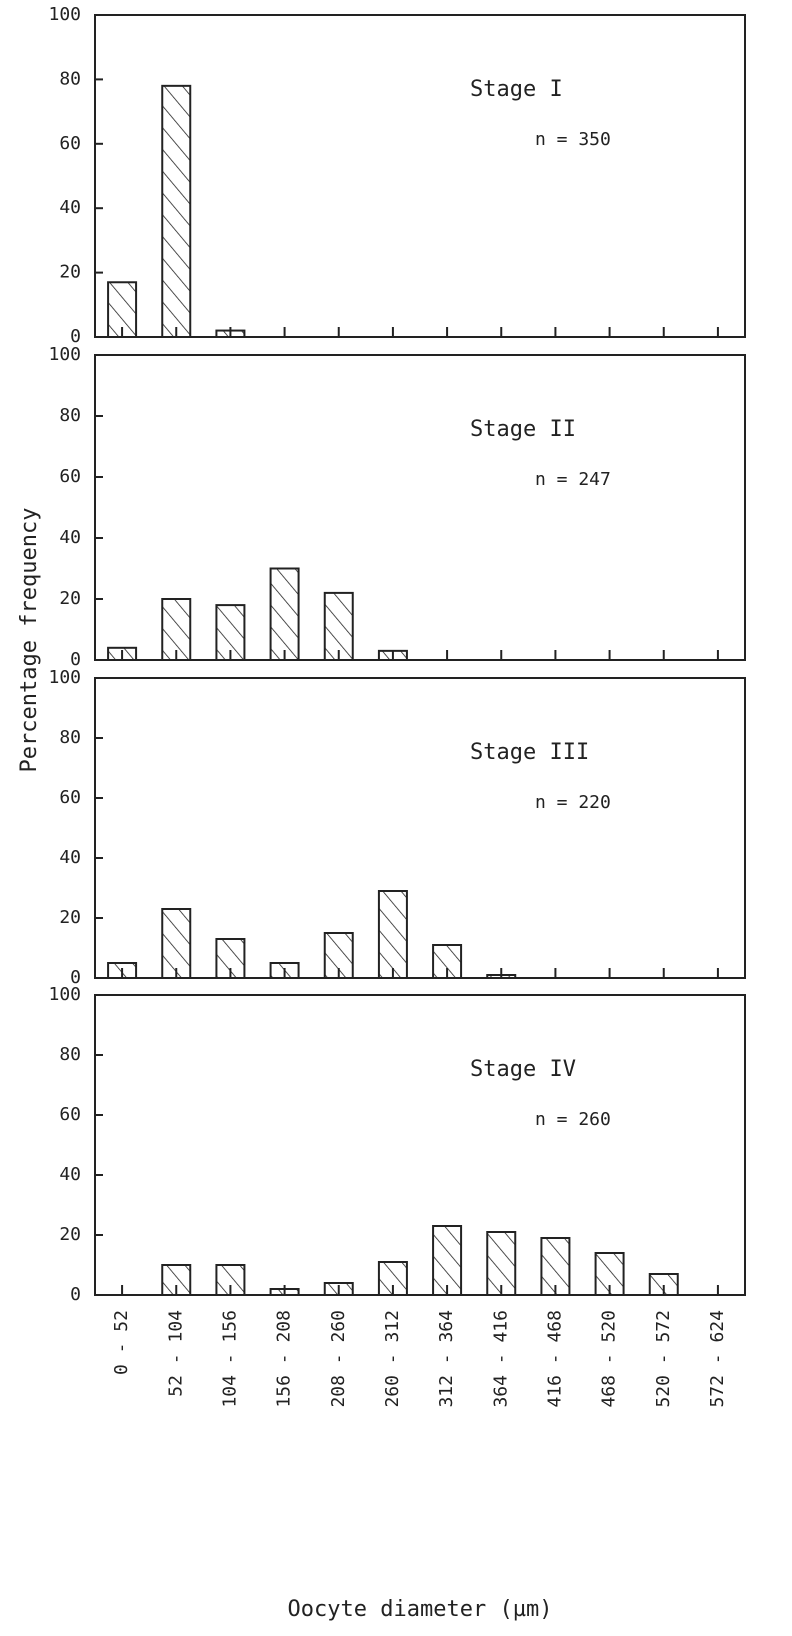 Image resolution: width=792 pixels, height=1636 pixels. I want to click on x-tick-label: 52 - 104, so click(175, 1353).